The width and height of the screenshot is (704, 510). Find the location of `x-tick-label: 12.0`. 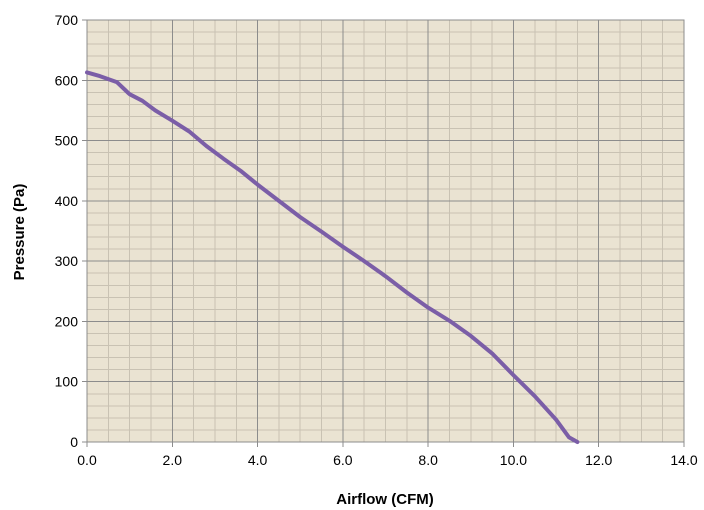

x-tick-label: 12.0 is located at coordinates (598, 460).